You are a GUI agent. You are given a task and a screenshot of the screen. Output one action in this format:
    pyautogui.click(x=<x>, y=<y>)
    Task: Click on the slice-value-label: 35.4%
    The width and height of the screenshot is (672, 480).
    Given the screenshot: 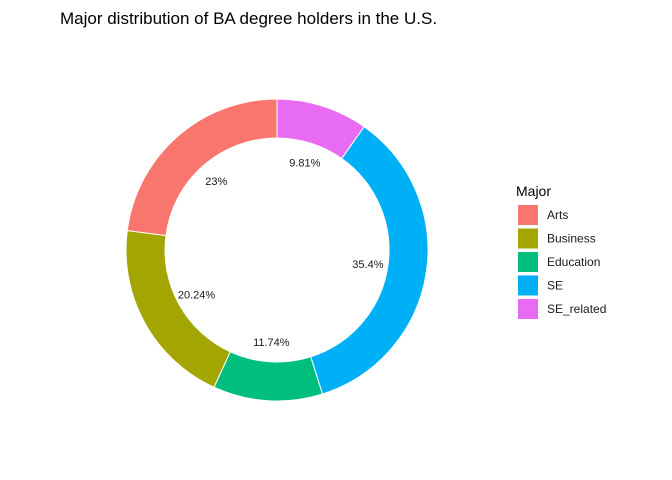 What is the action you would take?
    pyautogui.click(x=367, y=265)
    